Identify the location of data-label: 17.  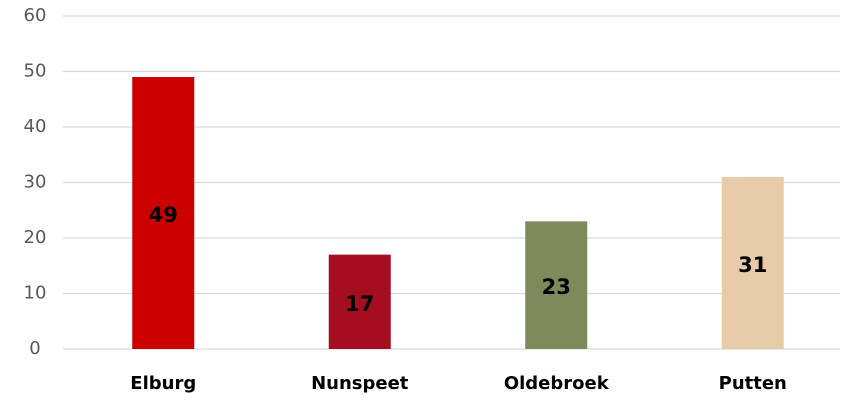
(359, 304).